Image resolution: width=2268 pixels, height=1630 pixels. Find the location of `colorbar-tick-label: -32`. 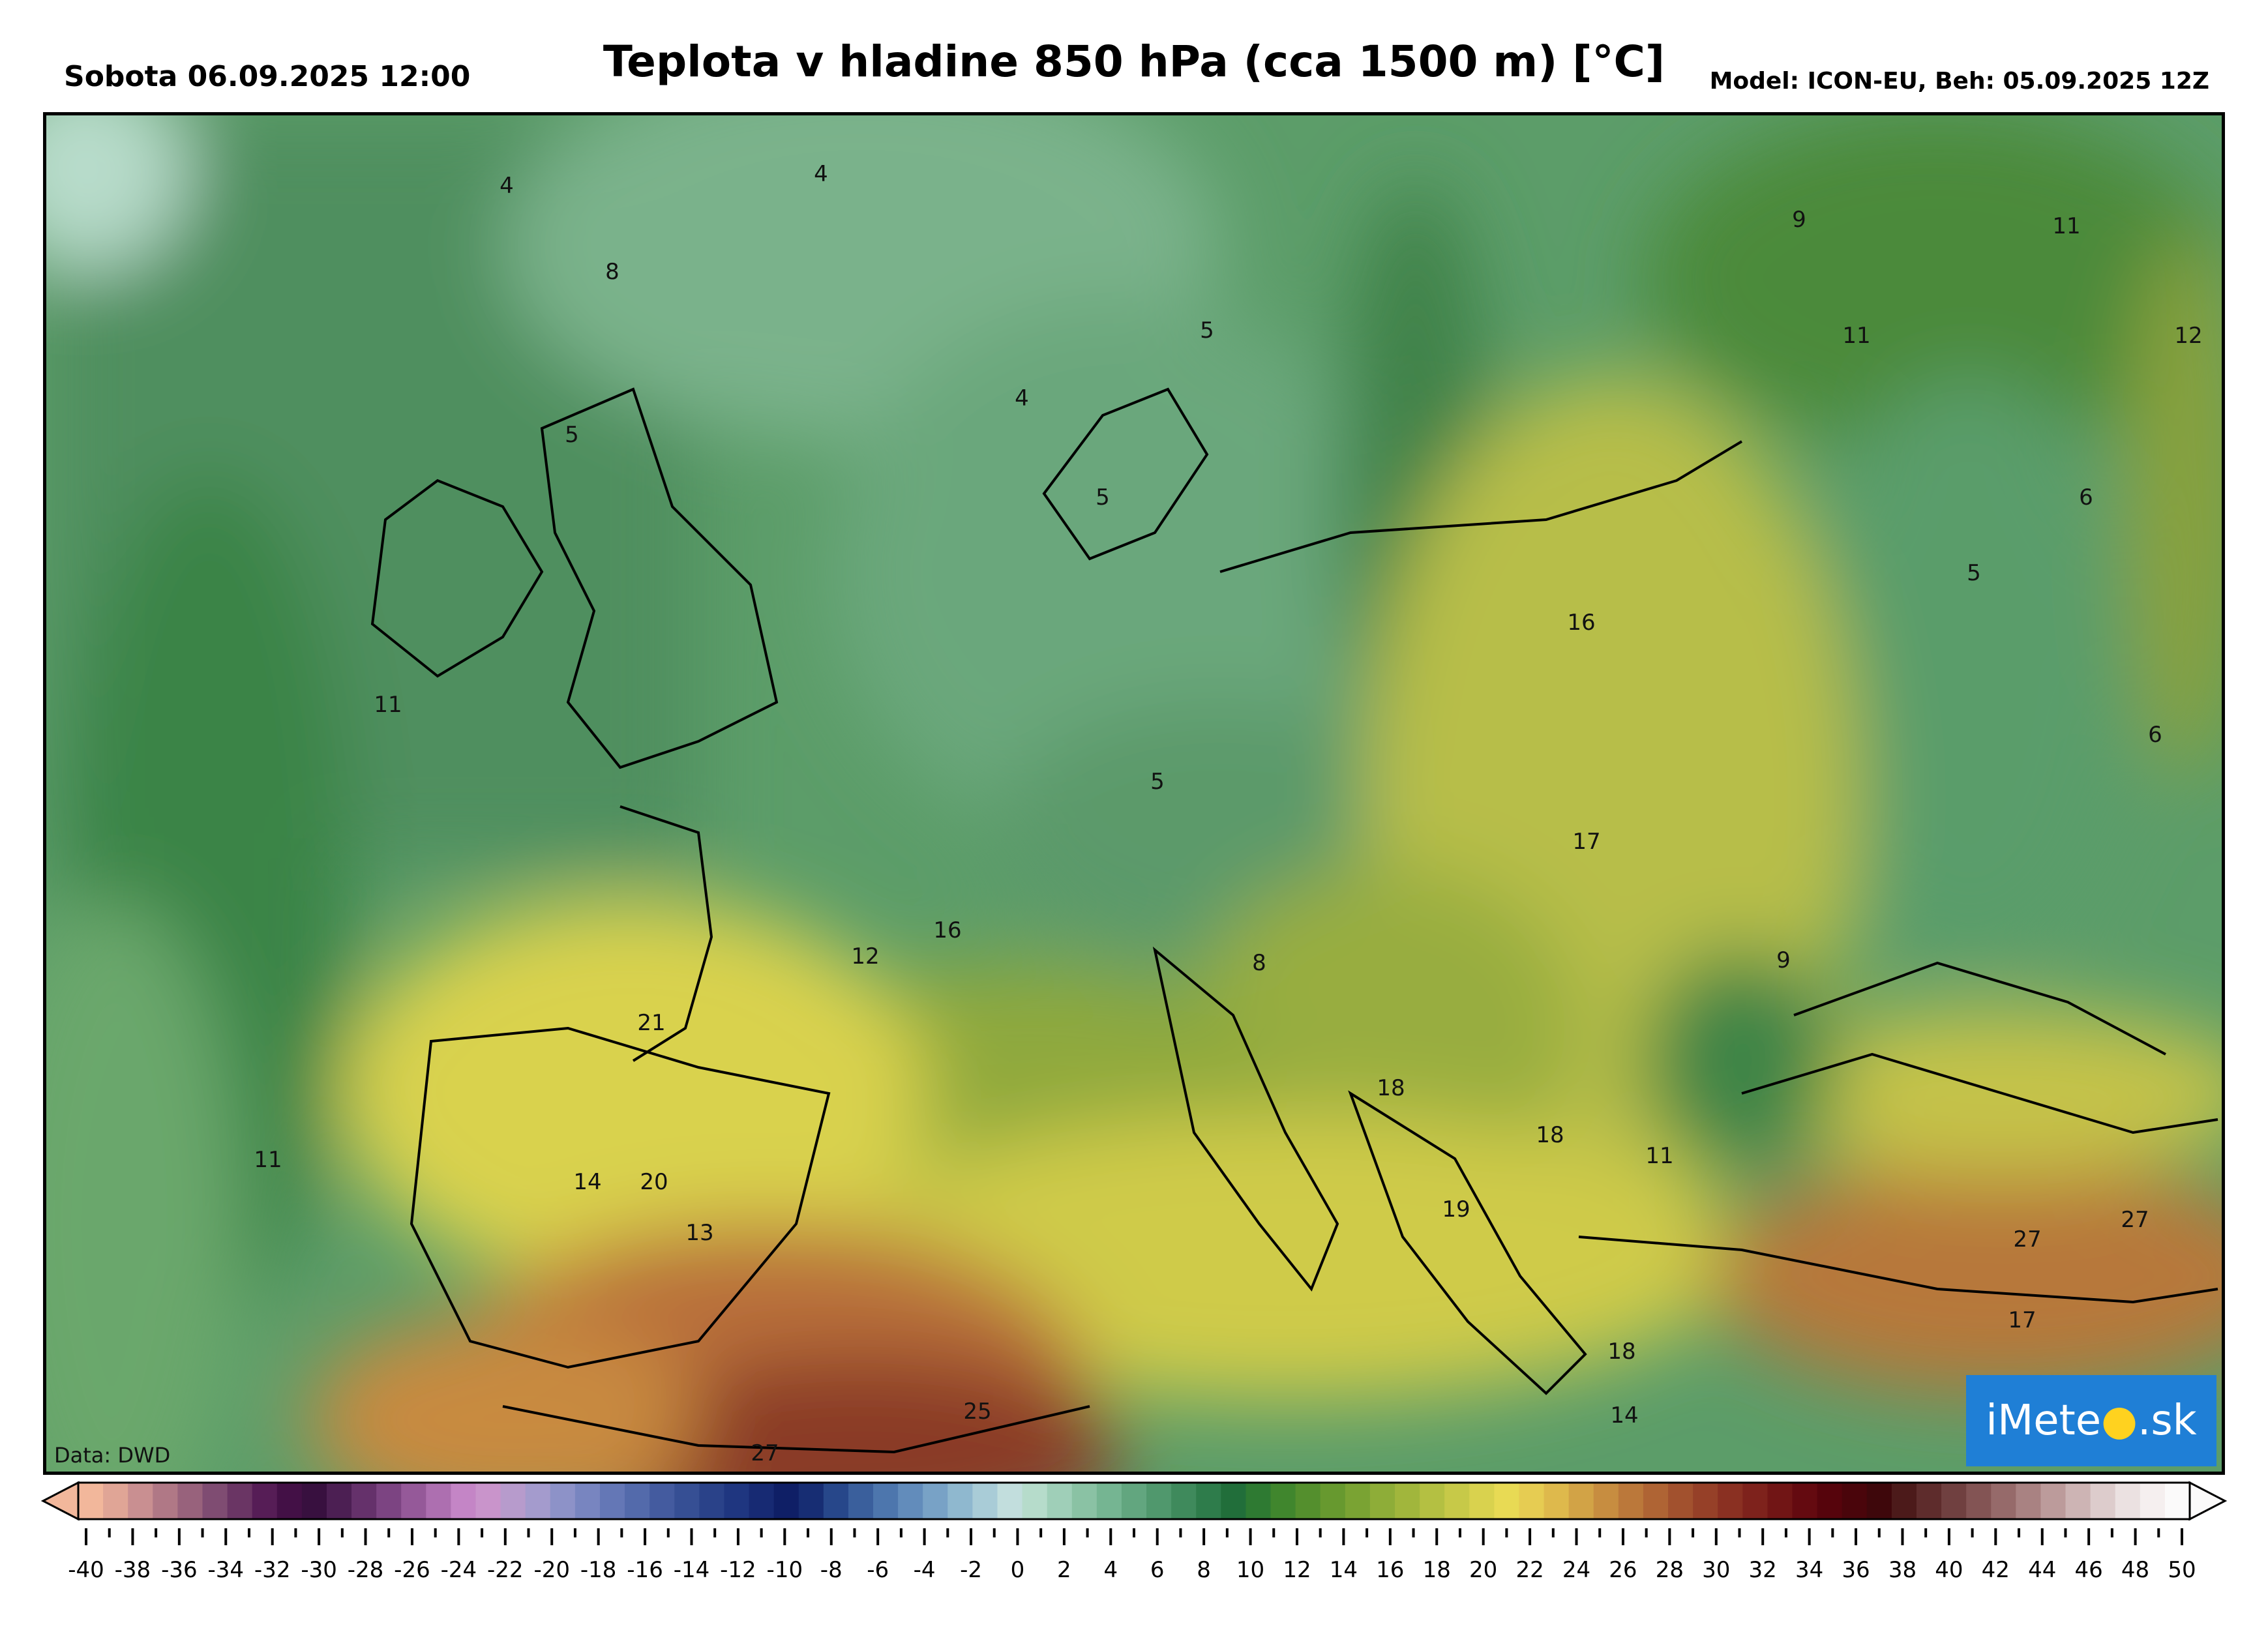

colorbar-tick-label: -32 is located at coordinates (272, 1570).